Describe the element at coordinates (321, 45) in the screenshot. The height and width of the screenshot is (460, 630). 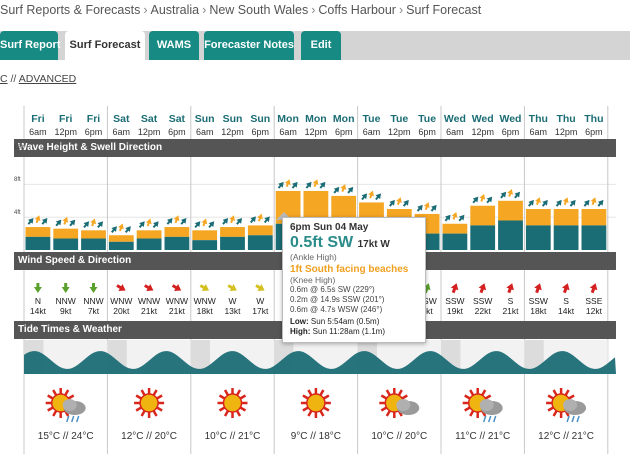
I see `tab-edit: Edit` at that location.